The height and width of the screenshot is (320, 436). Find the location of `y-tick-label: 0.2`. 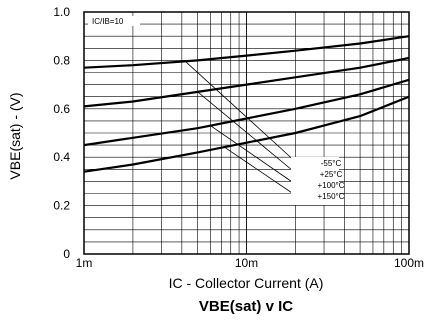

y-tick-label: 0.2 is located at coordinates (61, 206).